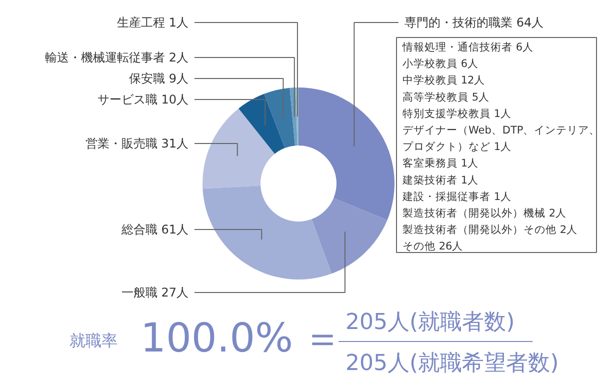 The height and width of the screenshot is (389, 600). Describe the element at coordinates (155, 293) in the screenshot. I see `slice-label: 一般職 27人` at that location.